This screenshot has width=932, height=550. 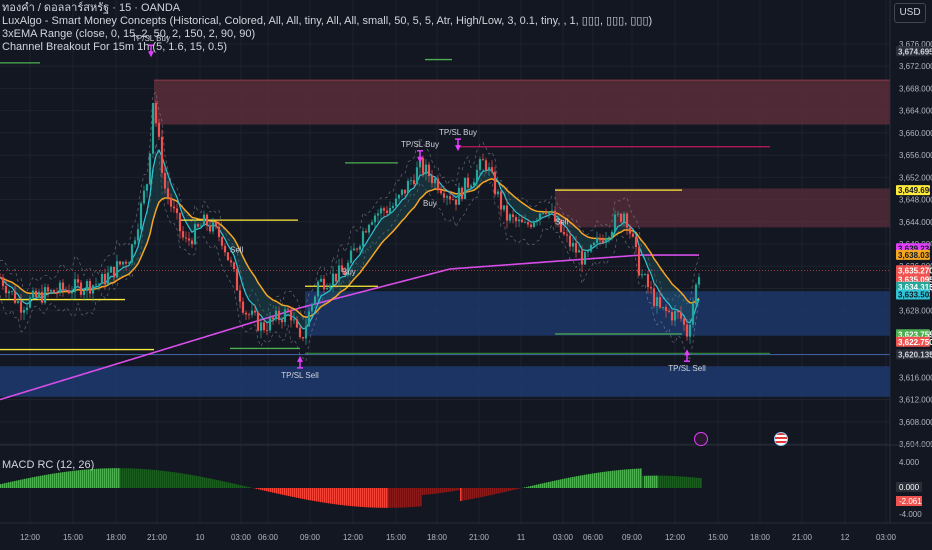 What do you see at coordinates (781, 439) in the screenshot?
I see `us-flag-icon` at bounding box center [781, 439].